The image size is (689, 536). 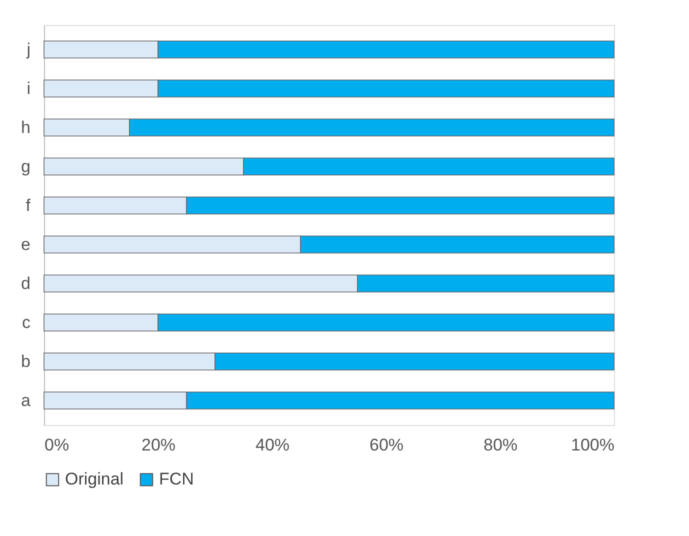 I want to click on x-tick-label: 0%, so click(x=57, y=445).